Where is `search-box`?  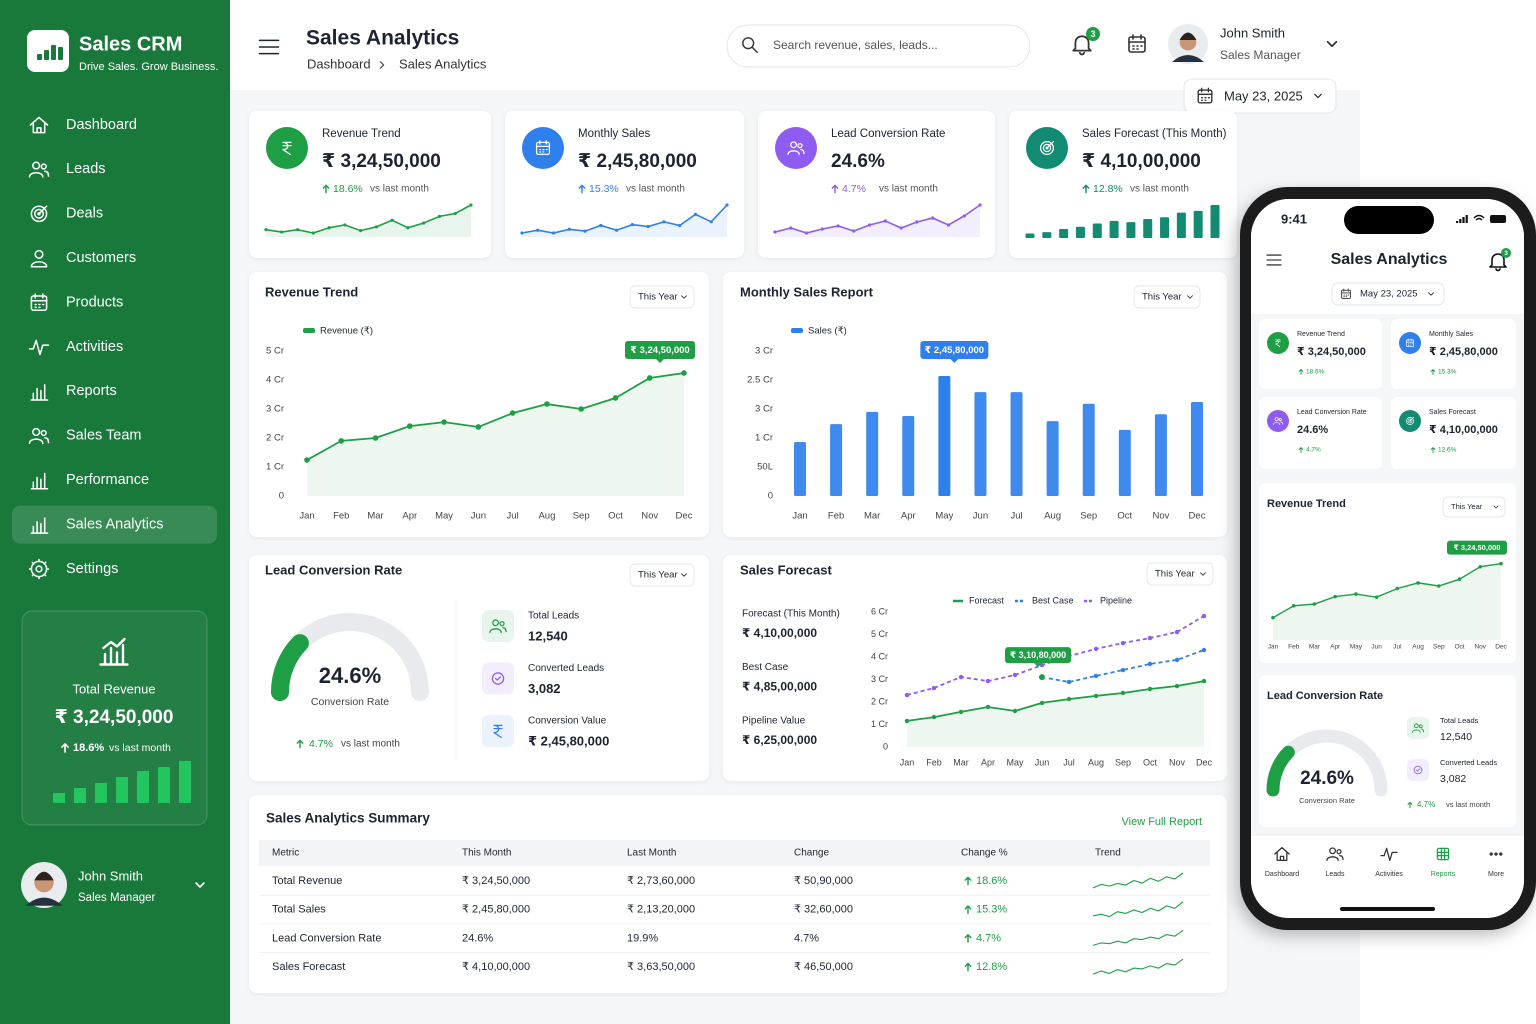 search-box is located at coordinates (878, 46).